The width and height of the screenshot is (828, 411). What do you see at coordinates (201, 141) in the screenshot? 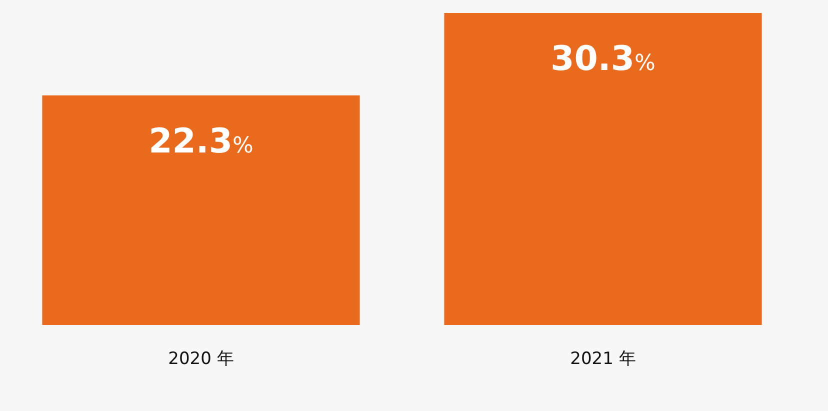
I see `data-label: 22.3%` at bounding box center [201, 141].